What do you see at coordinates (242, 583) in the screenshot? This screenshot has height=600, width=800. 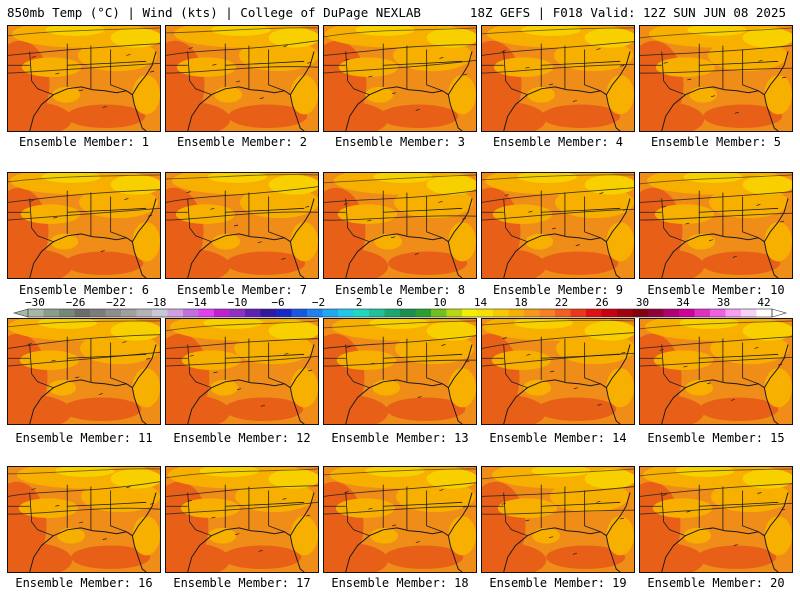 I see `ensemble-member-label: Ensemble Member: 17` at bounding box center [242, 583].